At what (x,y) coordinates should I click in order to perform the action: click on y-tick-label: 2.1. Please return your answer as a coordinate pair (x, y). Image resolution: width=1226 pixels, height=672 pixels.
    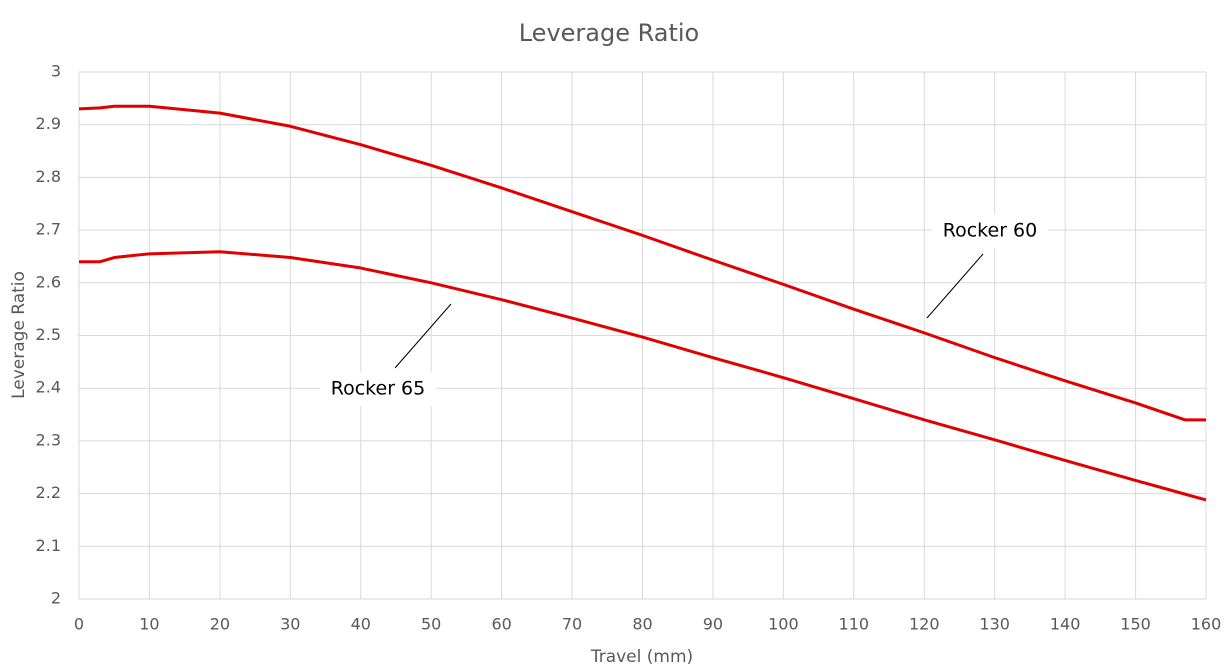
    Looking at the image, I should click on (48, 545).